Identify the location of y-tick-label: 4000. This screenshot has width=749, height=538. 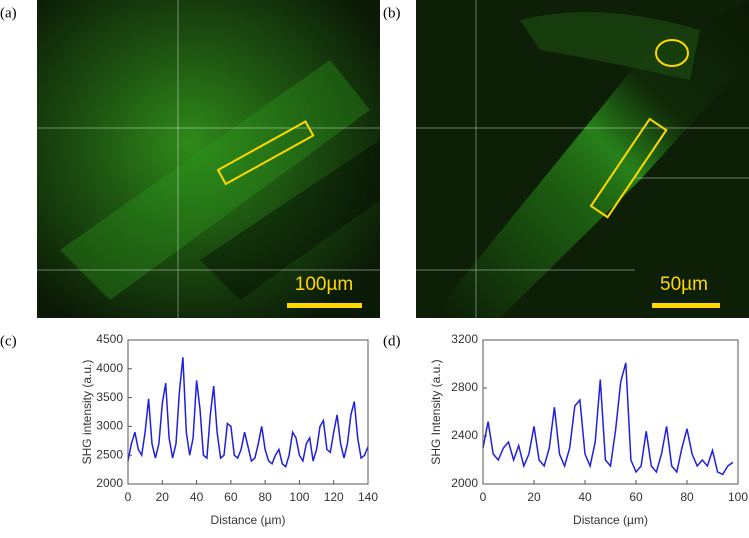
(109, 368).